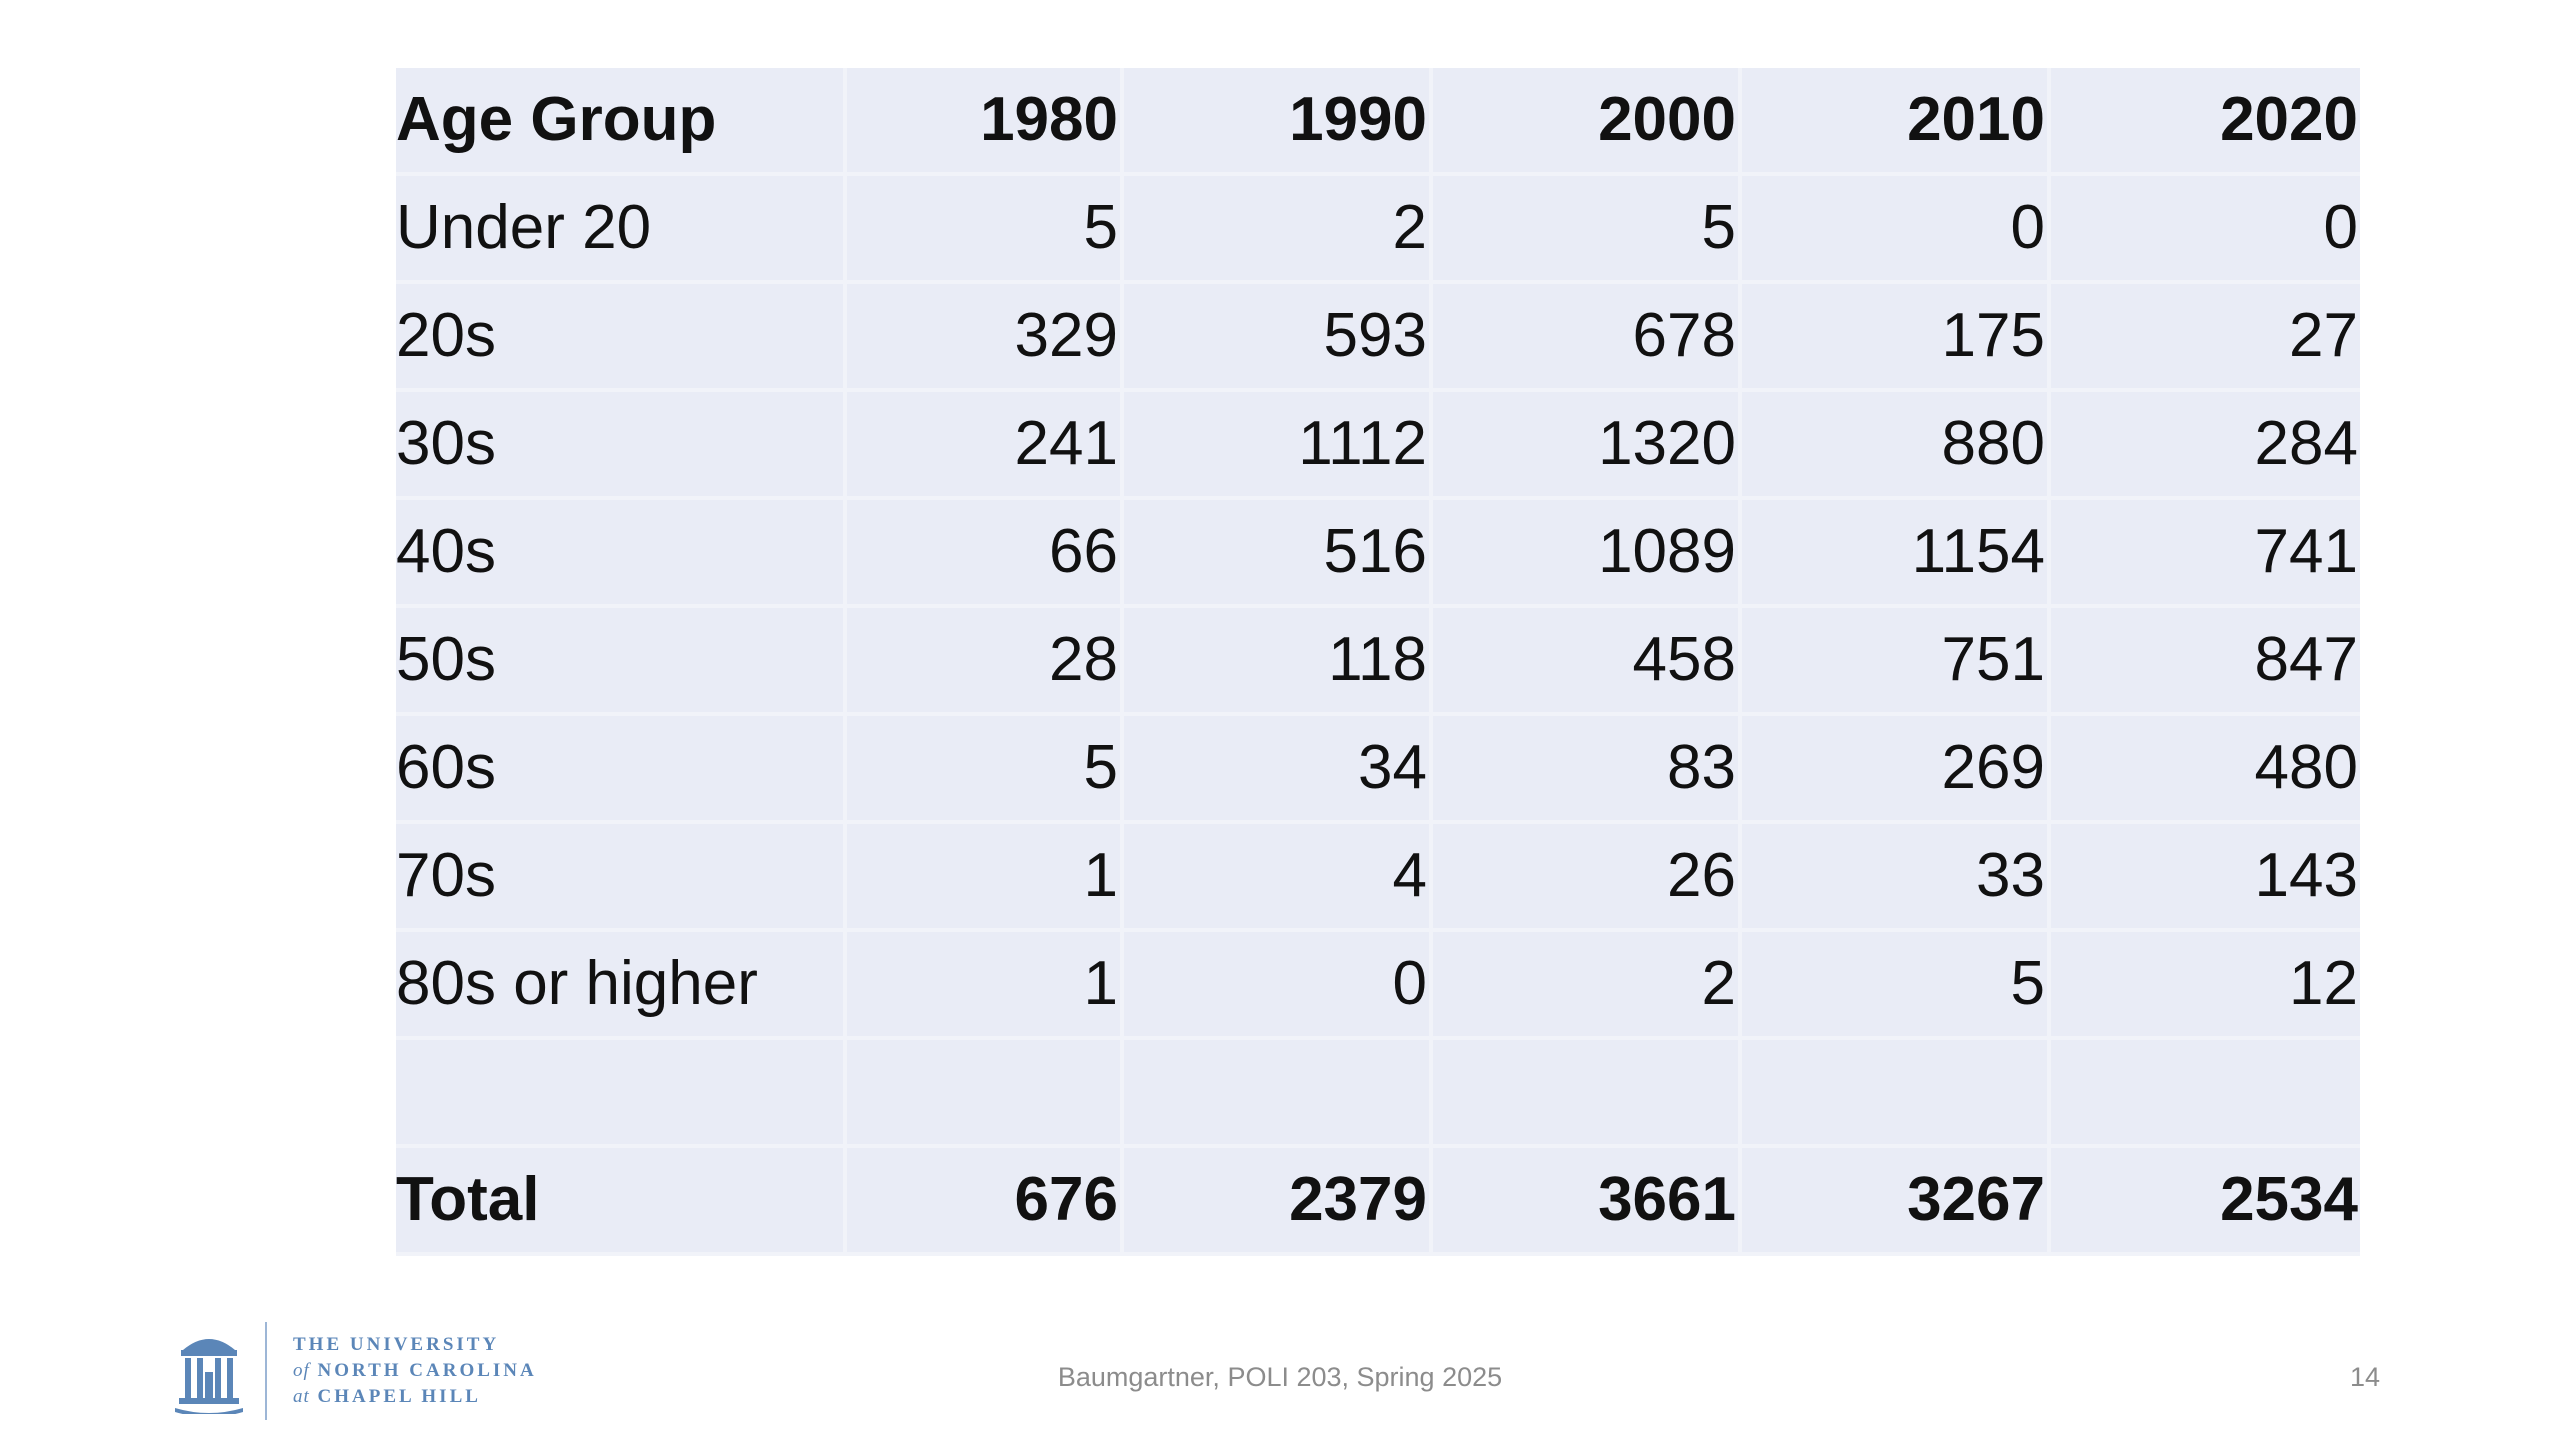 This screenshot has height=1440, width=2560. I want to click on logo-line-1: THE UNIVERSITY, so click(396, 1344).